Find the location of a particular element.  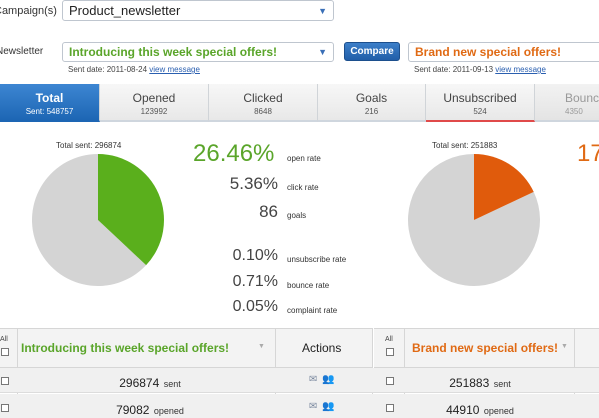

left-pie-open-slice is located at coordinates (131, 210).